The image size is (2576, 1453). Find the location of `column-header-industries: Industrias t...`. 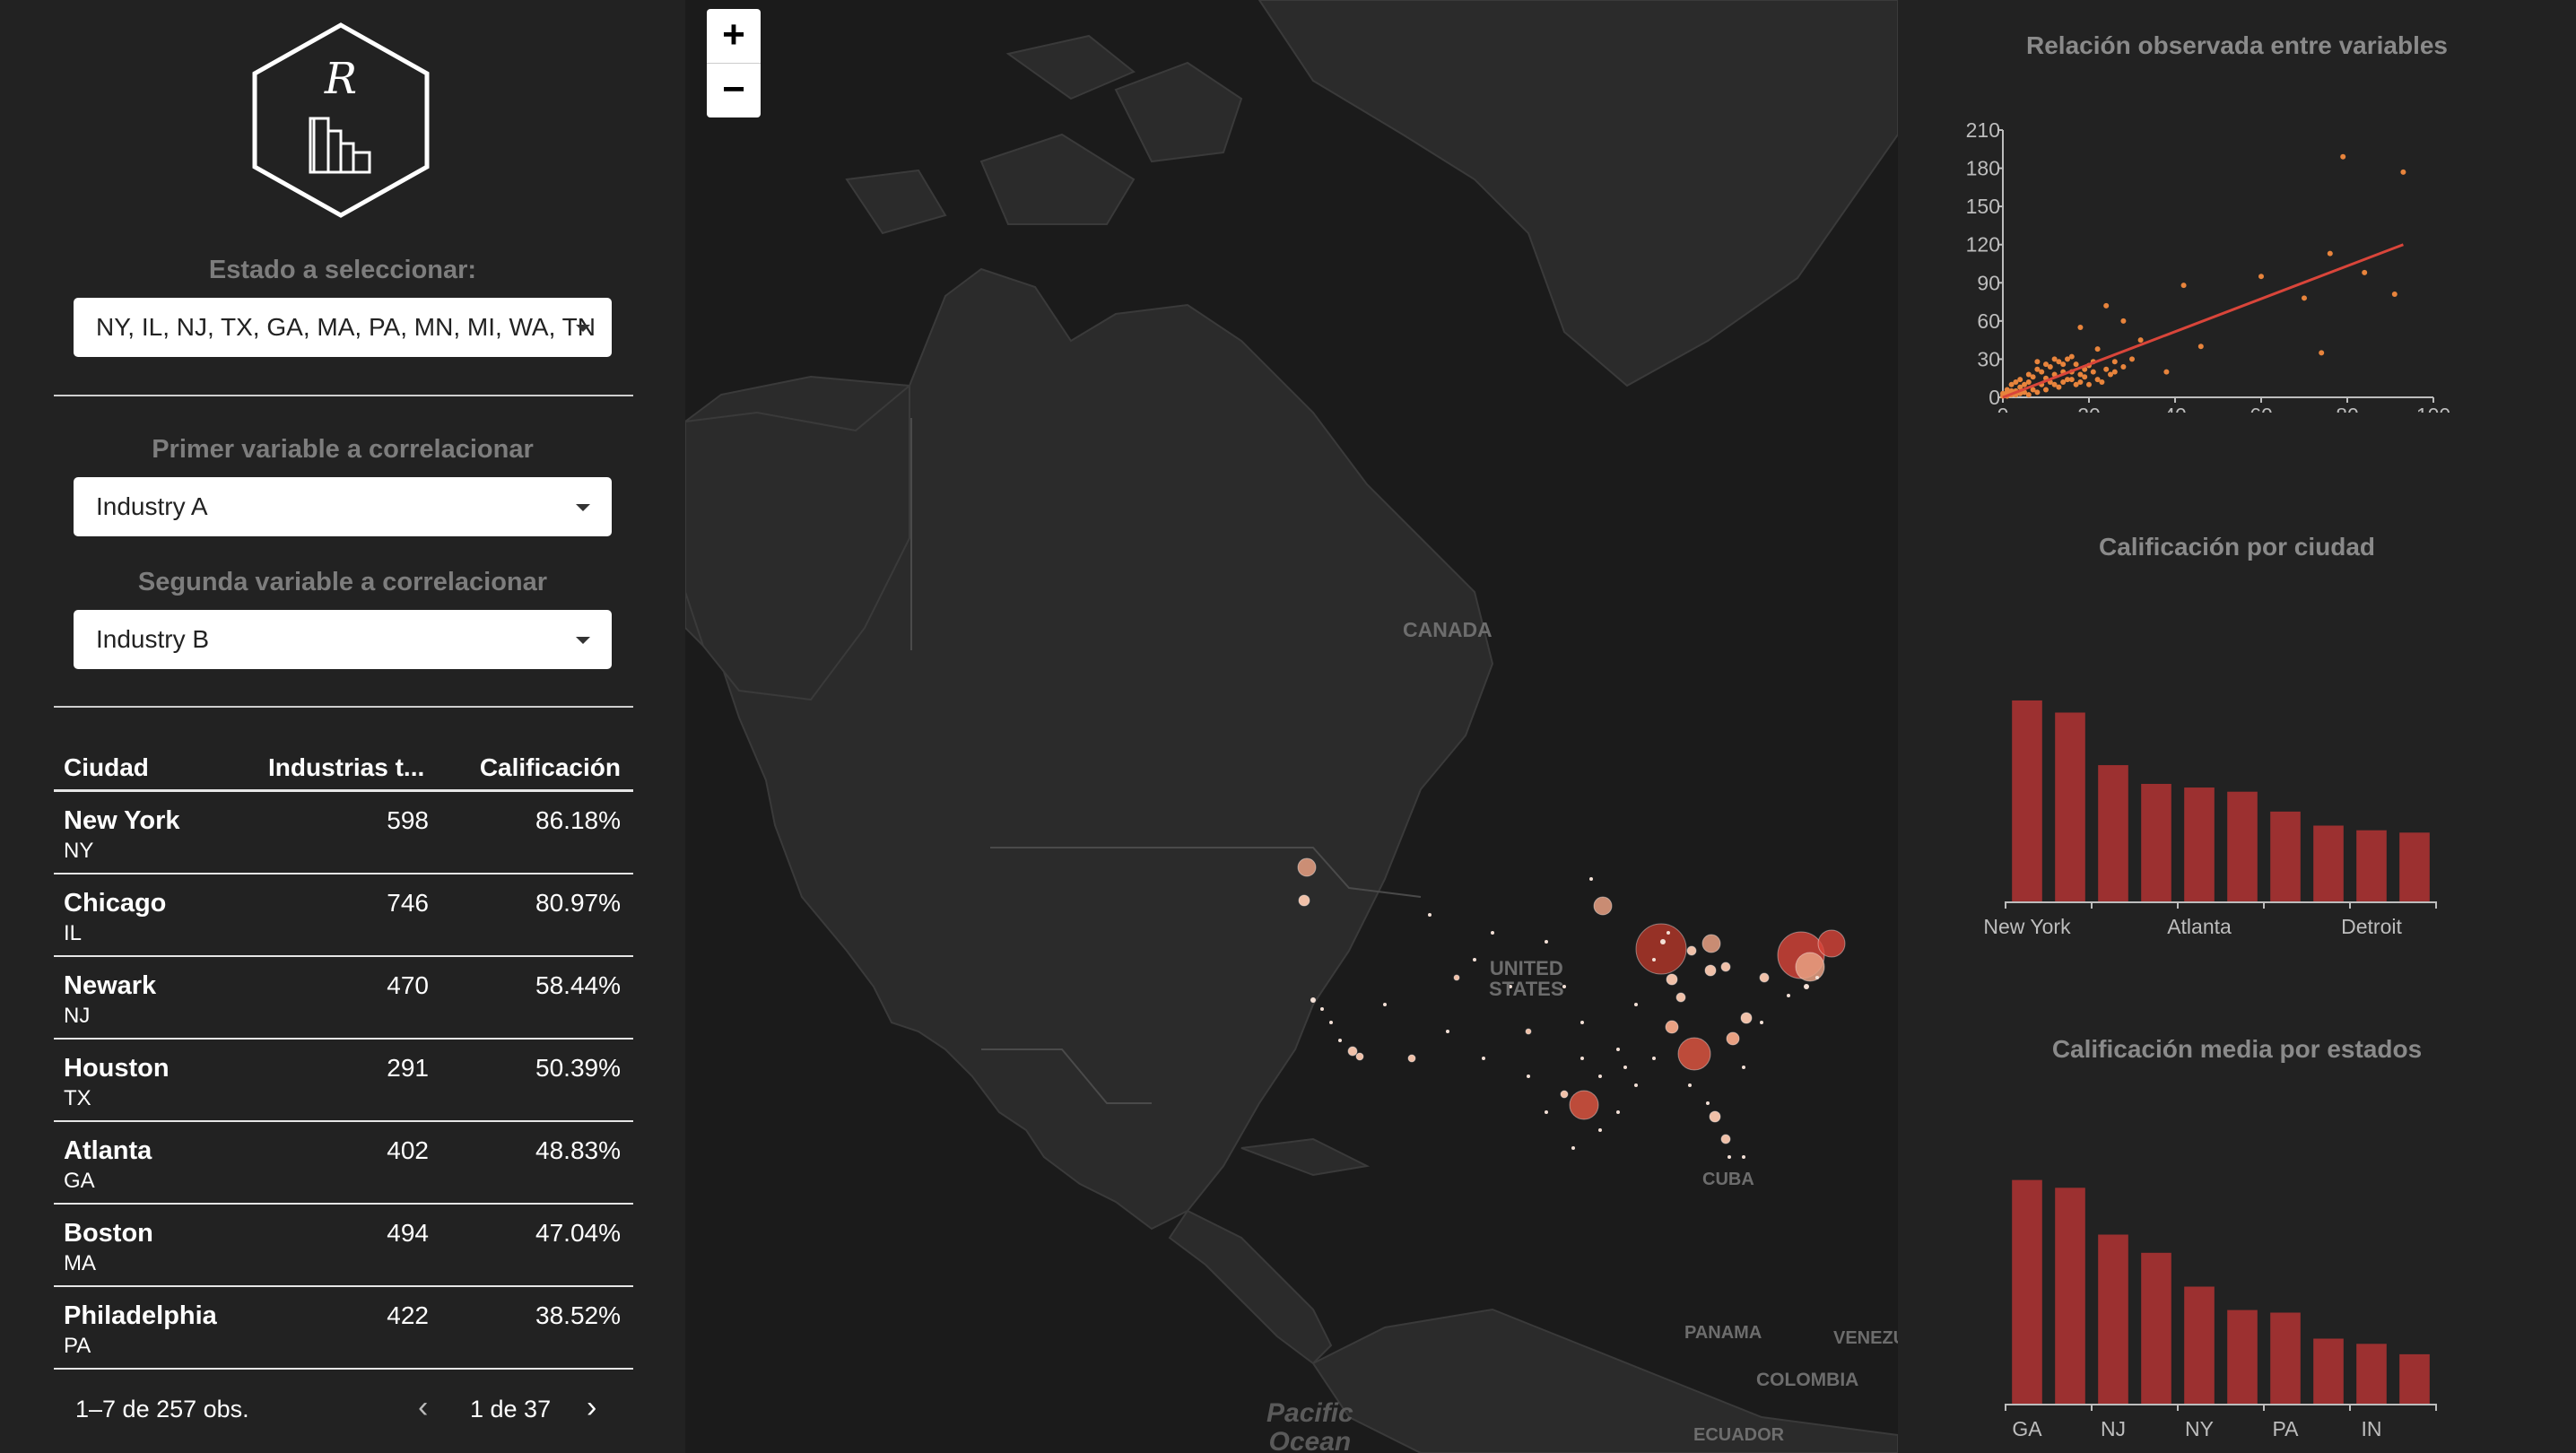

column-header-industries: Industrias t... is located at coordinates (346, 767).